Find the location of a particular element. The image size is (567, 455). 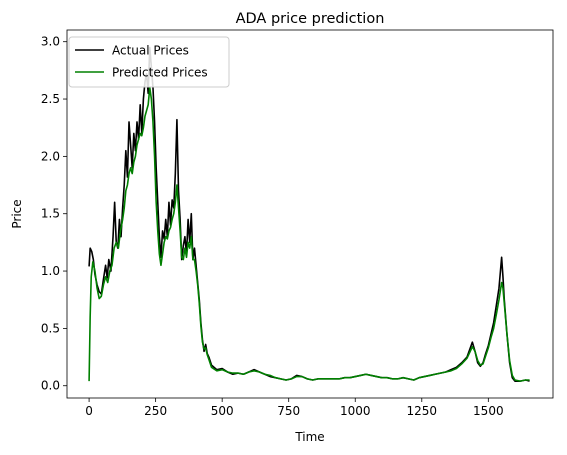

y-tick-label: 2.5 is located at coordinates (50, 99).